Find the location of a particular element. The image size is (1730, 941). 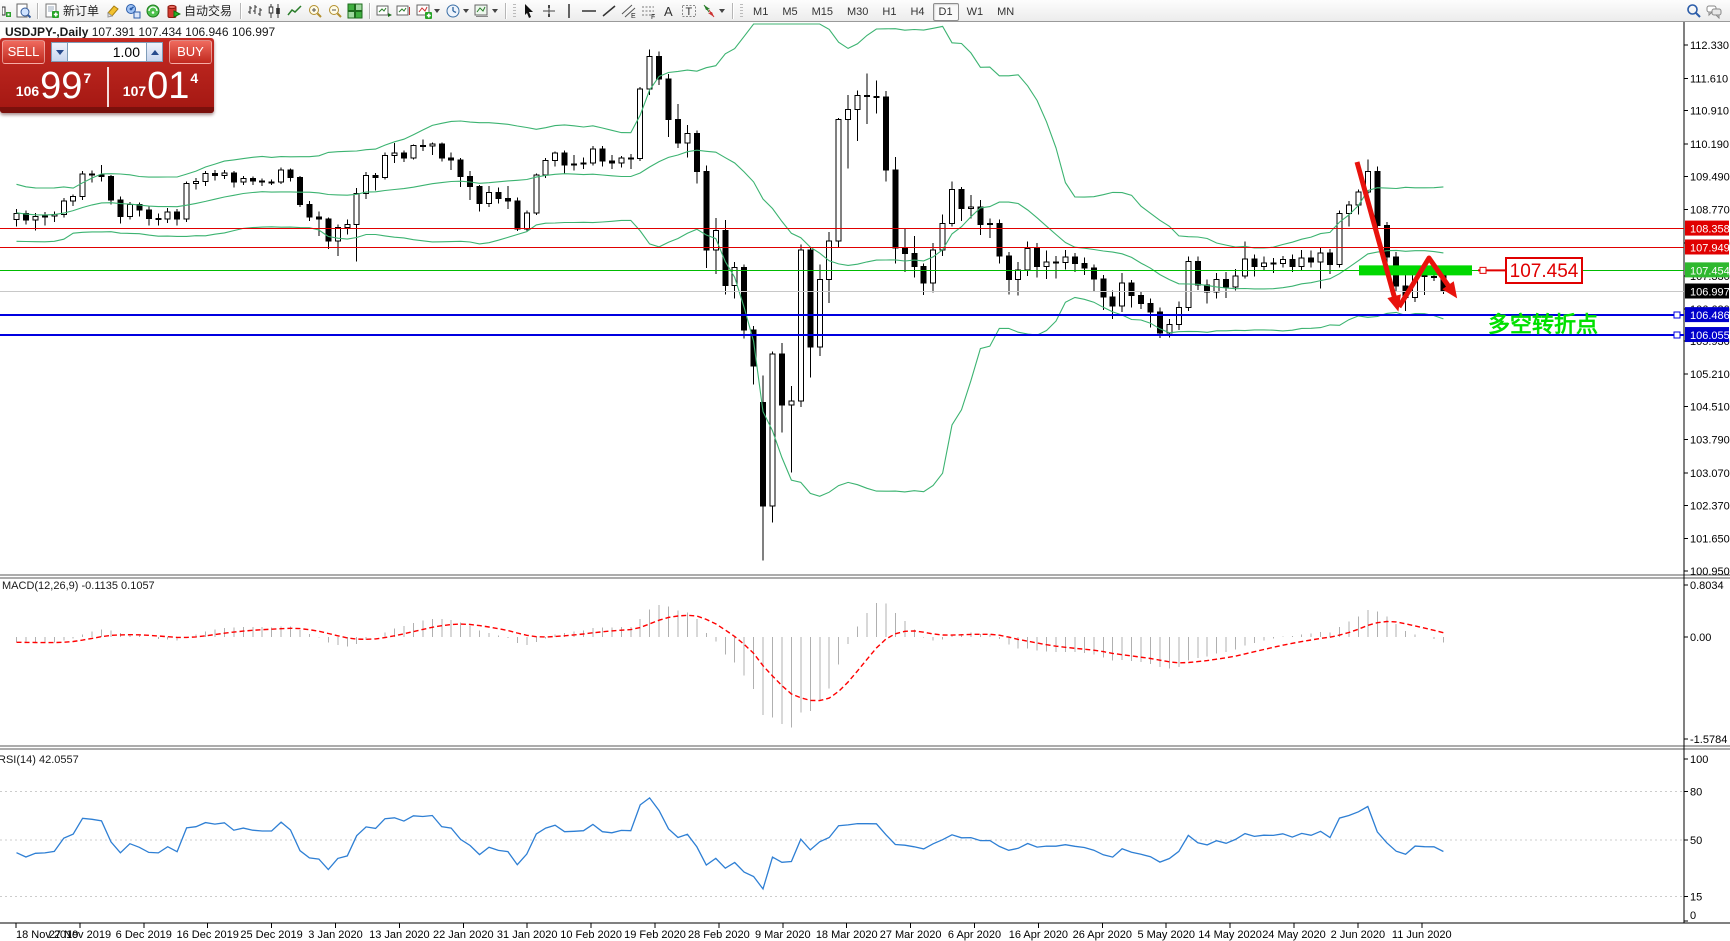

arrow-head-icon is located at coordinates (1394, 303).